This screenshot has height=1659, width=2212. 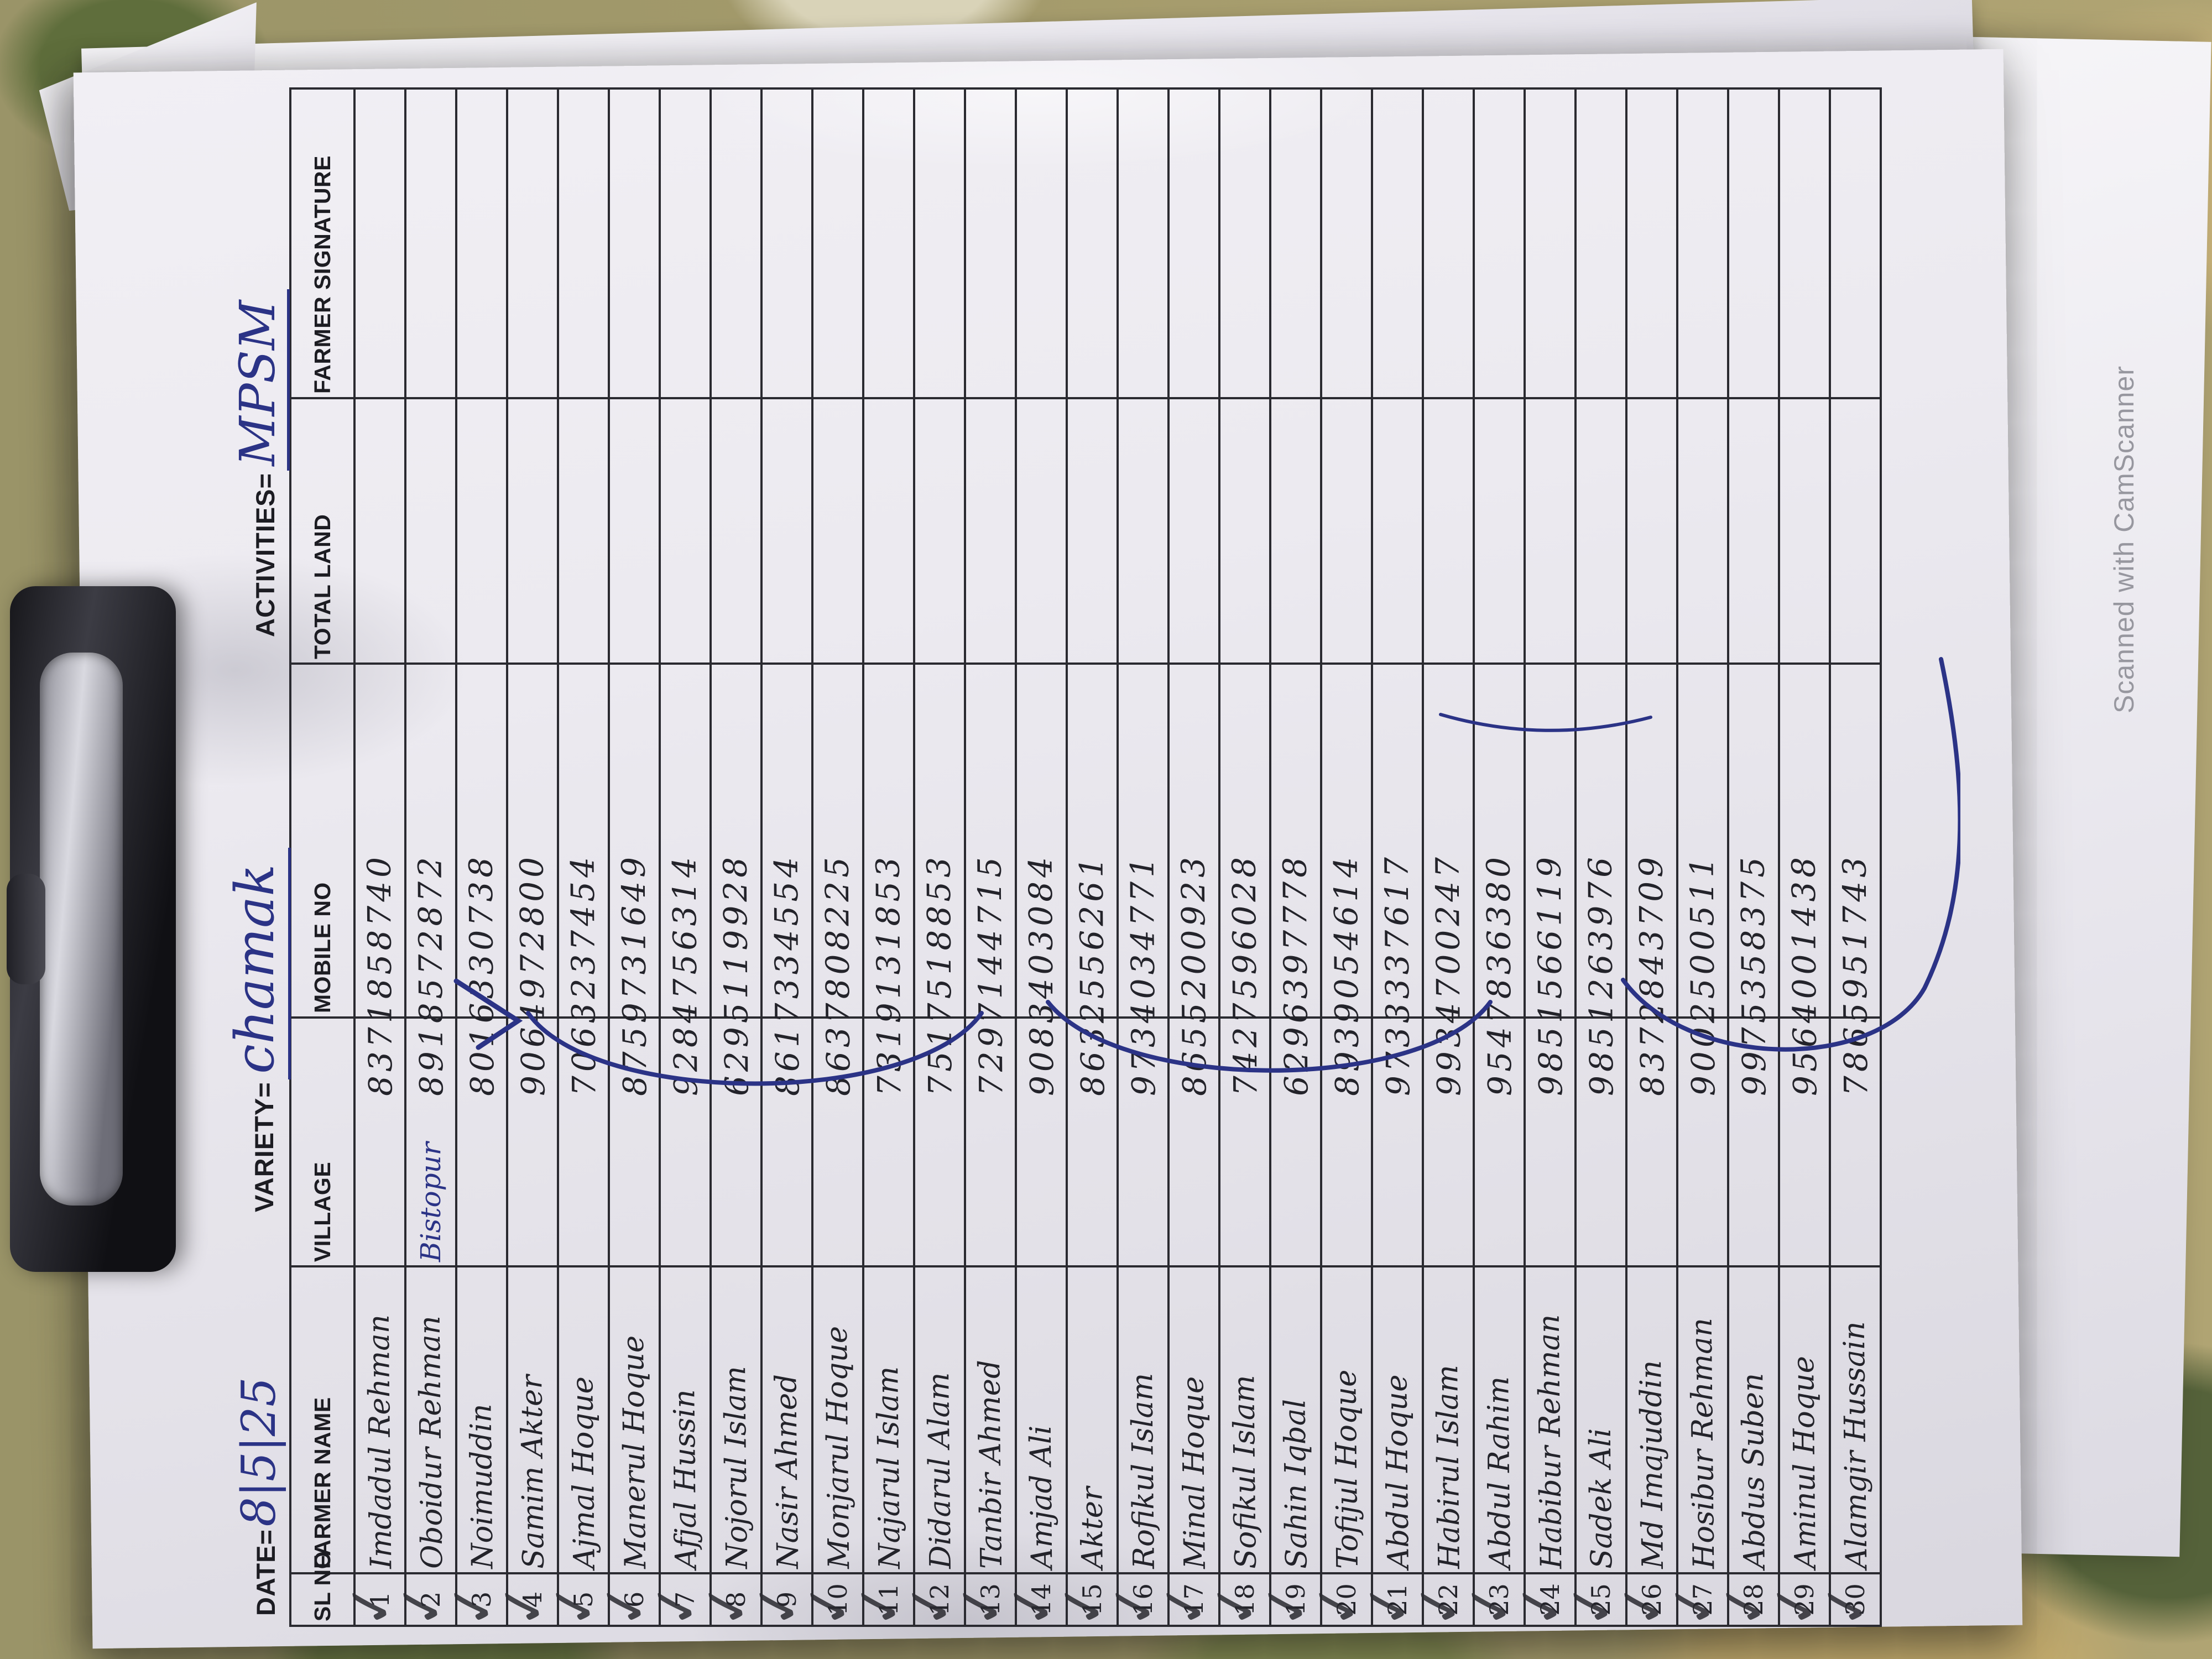 What do you see at coordinates (380, 1600) in the screenshot?
I see `sl-number: 1` at bounding box center [380, 1600].